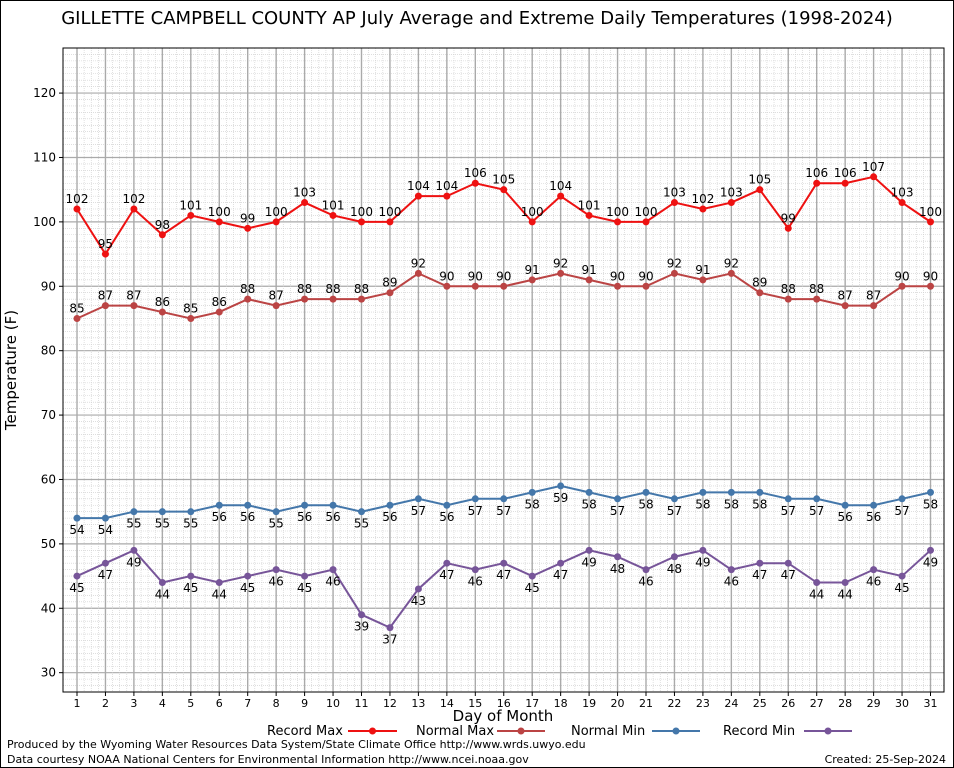 Image resolution: width=954 pixels, height=768 pixels. Describe the element at coordinates (389, 640) in the screenshot. I see `data-label-record-min: 37` at that location.